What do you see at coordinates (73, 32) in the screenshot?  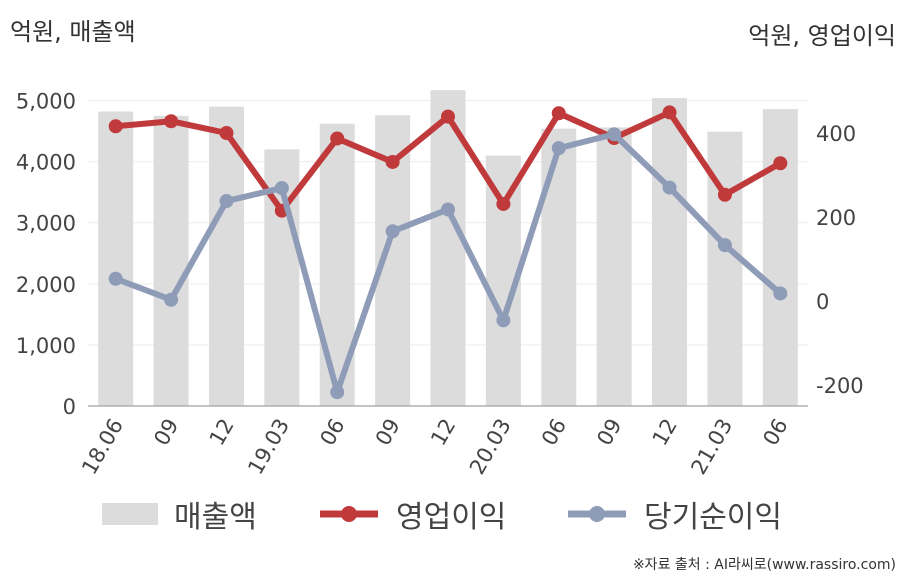 I see `left-axis-unit: 억원, 매출액` at bounding box center [73, 32].